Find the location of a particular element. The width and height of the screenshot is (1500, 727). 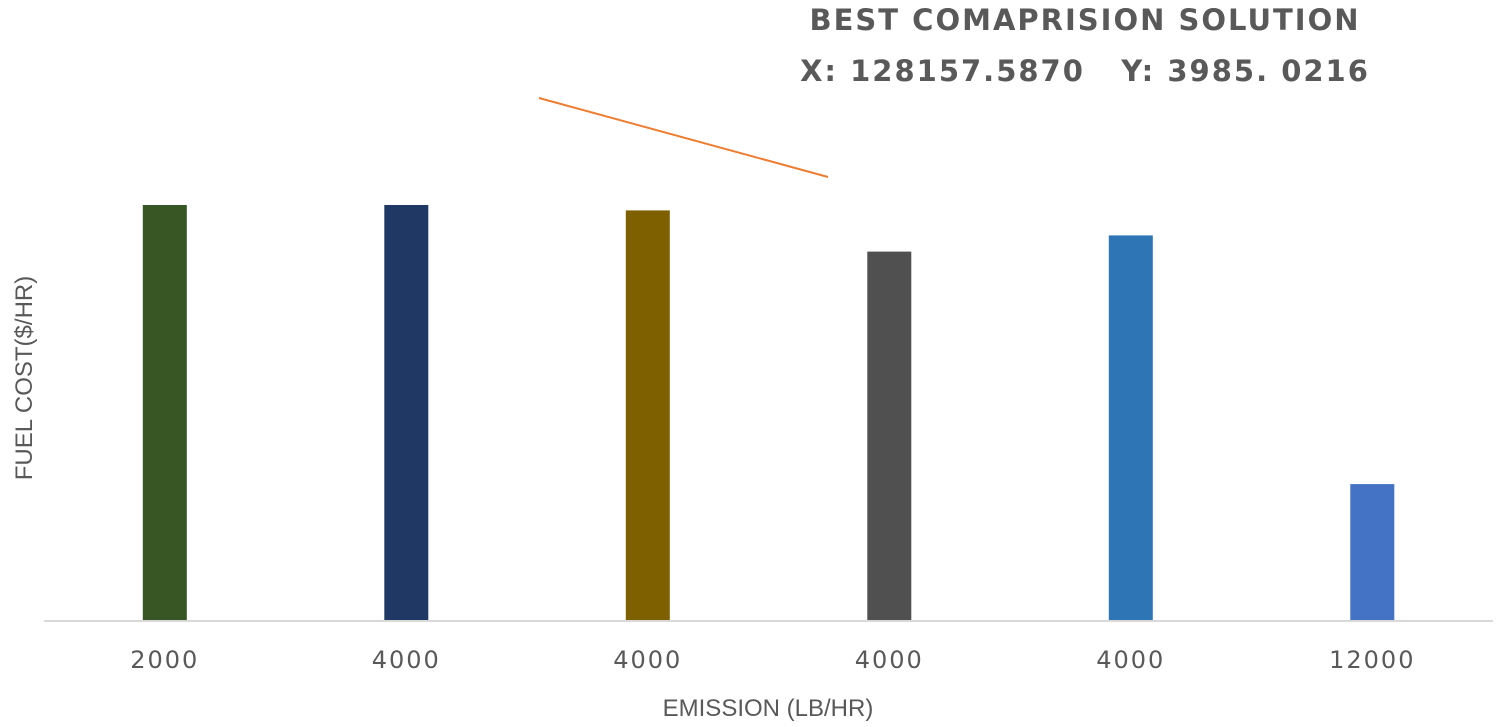

annotation-line-1: BEST COMAPRISION SOLUTION is located at coordinates (1084, 20).